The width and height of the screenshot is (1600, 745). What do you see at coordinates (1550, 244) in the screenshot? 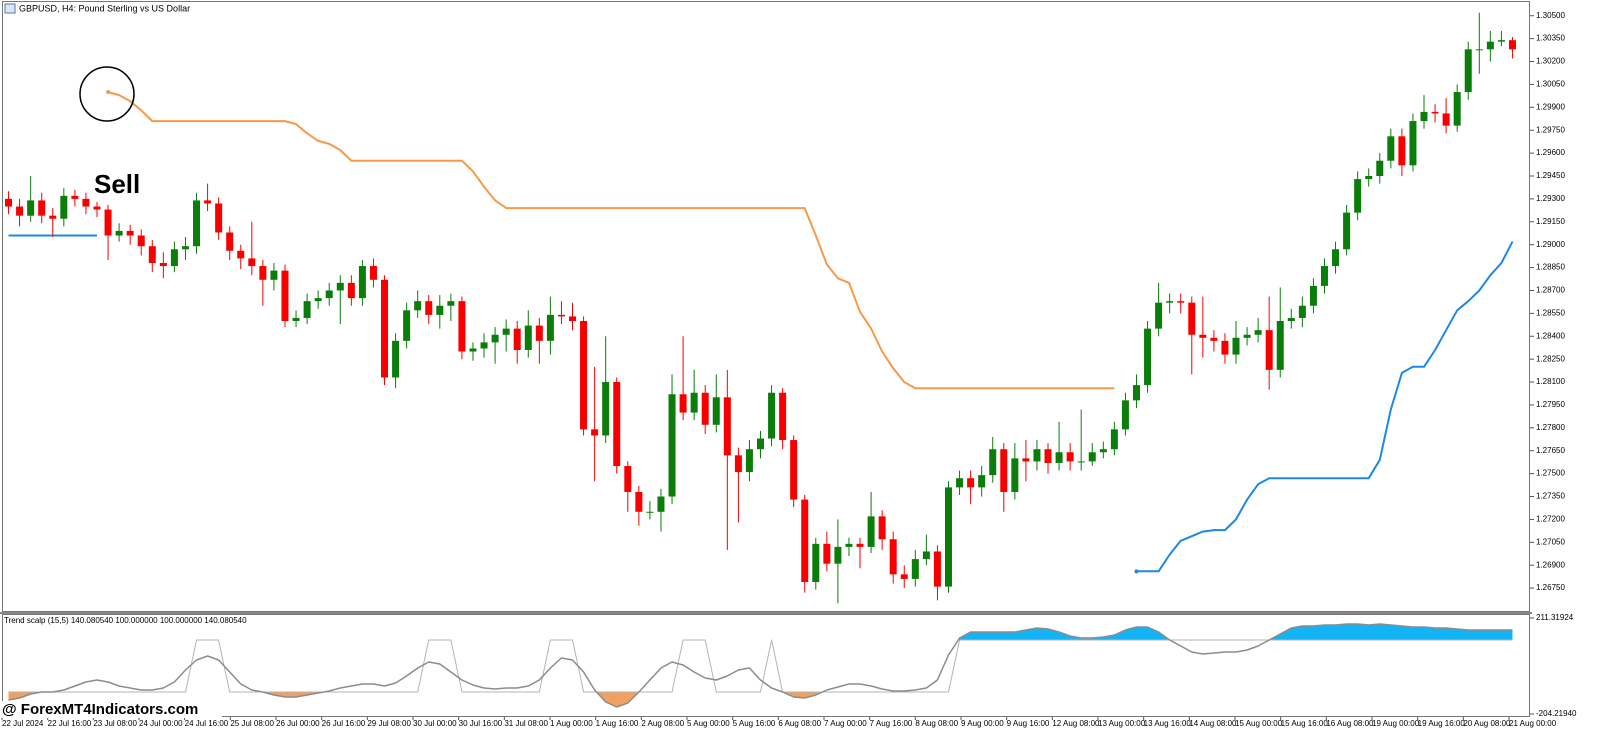
I see `y-tick-label: 1.29000` at bounding box center [1550, 244].